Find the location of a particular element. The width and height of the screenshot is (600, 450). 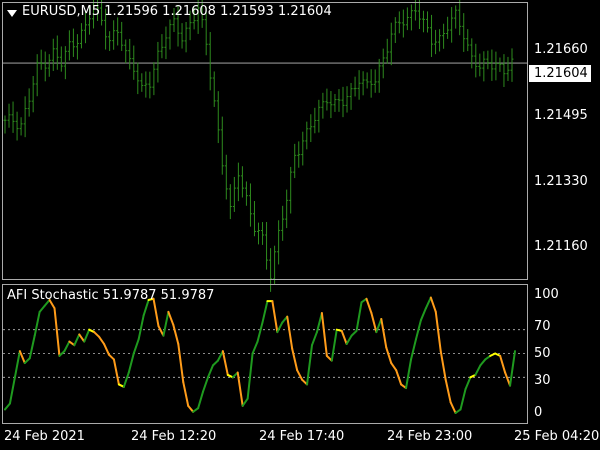

dropdown-triangle-icon is located at coordinates (12, 13).